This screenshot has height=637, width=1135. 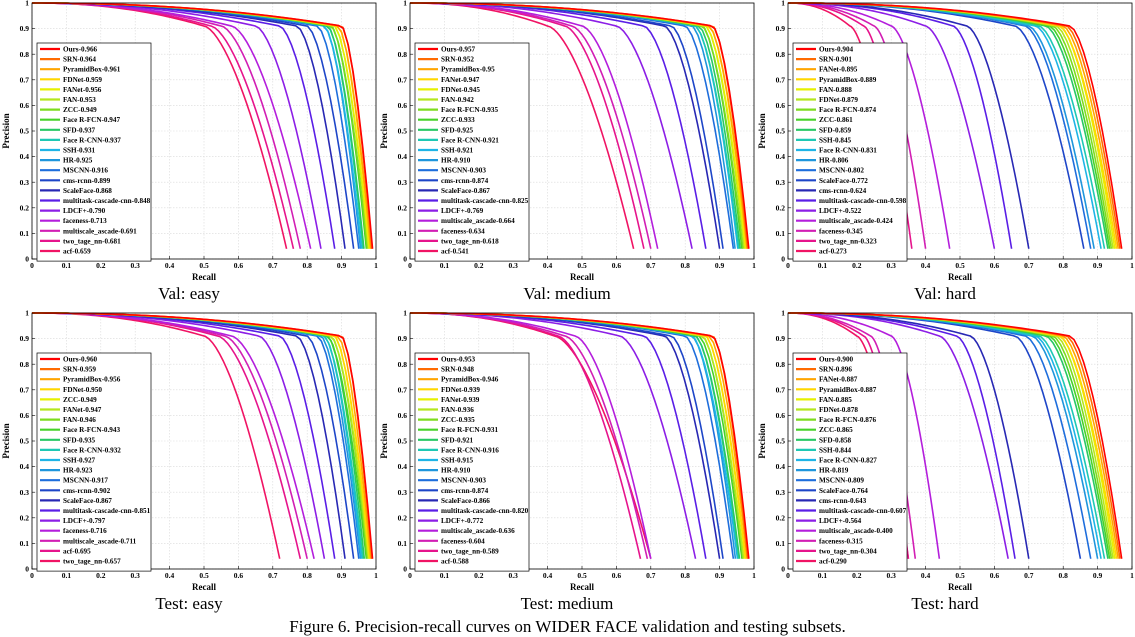 What do you see at coordinates (189, 603) in the screenshot?
I see `panel-caption: Test: easy` at bounding box center [189, 603].